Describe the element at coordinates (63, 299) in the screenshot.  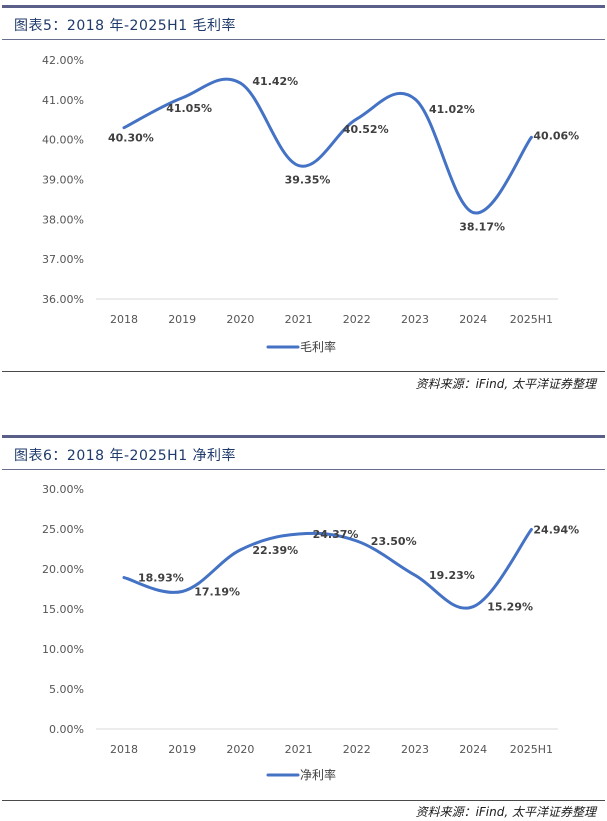
I see `y-tick-label: 36.00%` at that location.